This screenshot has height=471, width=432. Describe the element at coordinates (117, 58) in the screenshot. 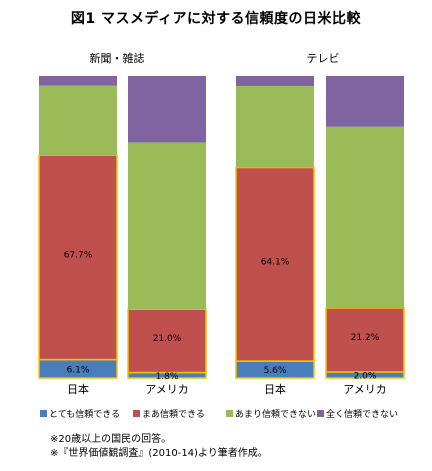

I see `subplot-title: 新聞・雑誌` at that location.